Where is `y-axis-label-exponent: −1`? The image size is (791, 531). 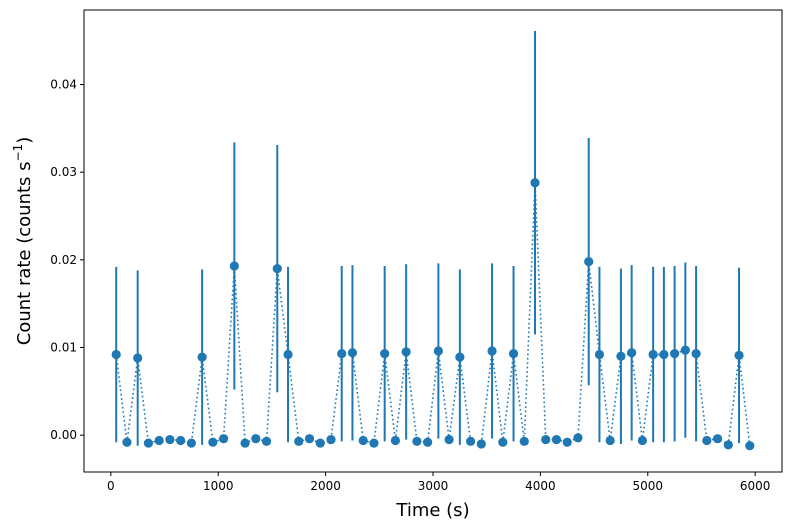
y-axis-label-exponent: −1 is located at coordinates (18, 153).